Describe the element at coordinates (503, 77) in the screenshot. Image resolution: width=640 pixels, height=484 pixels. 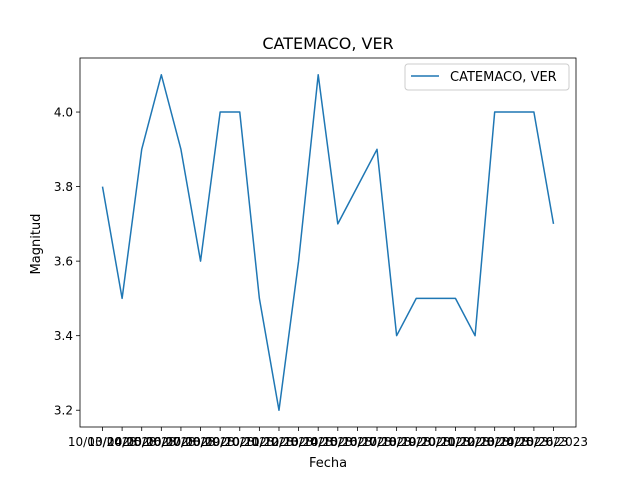
I see `legend-label: CATEMACO, VER` at that location.